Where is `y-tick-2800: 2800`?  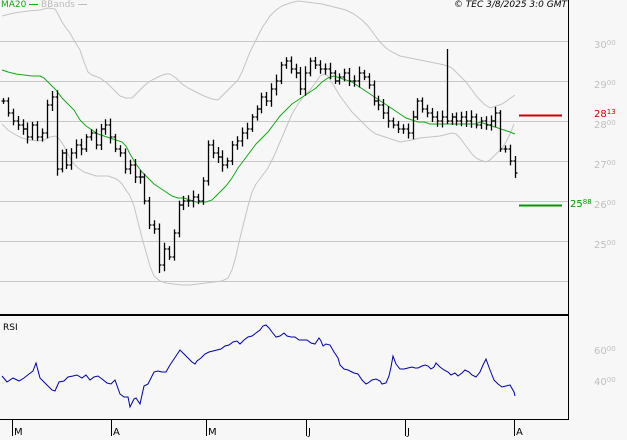 y-tick-2800: 2800 is located at coordinates (605, 125).